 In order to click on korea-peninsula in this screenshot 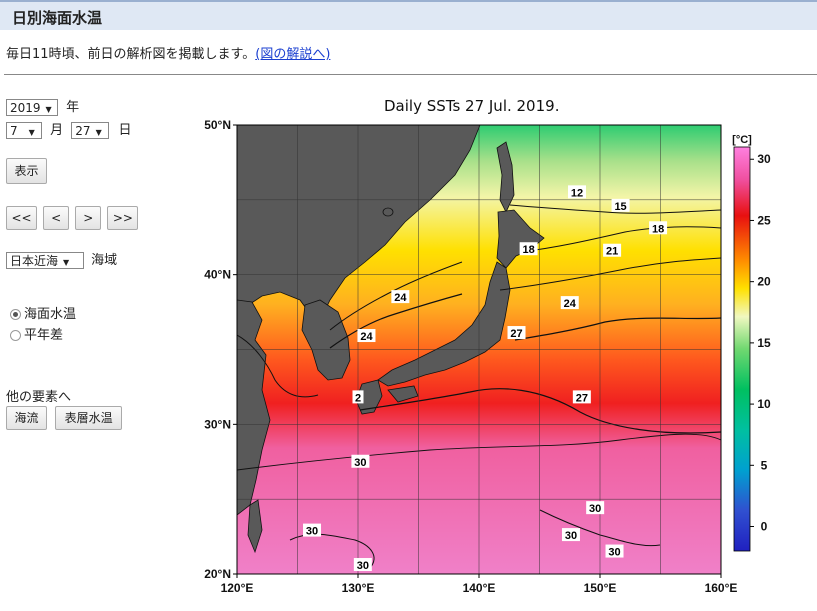, I will do `click(326, 340)`.